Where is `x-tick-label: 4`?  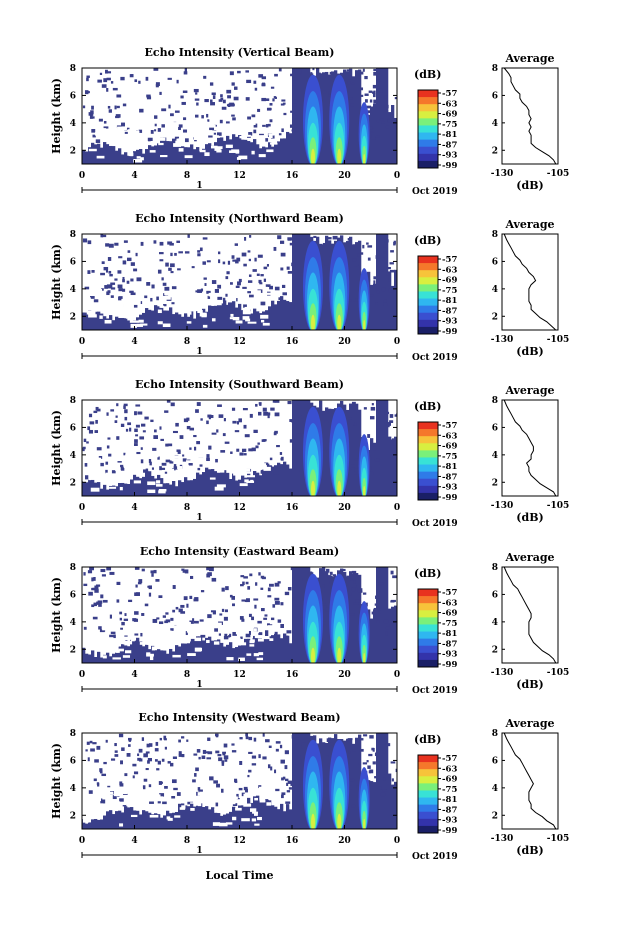
x-tick-label: 4 is located at coordinates (134, 675).